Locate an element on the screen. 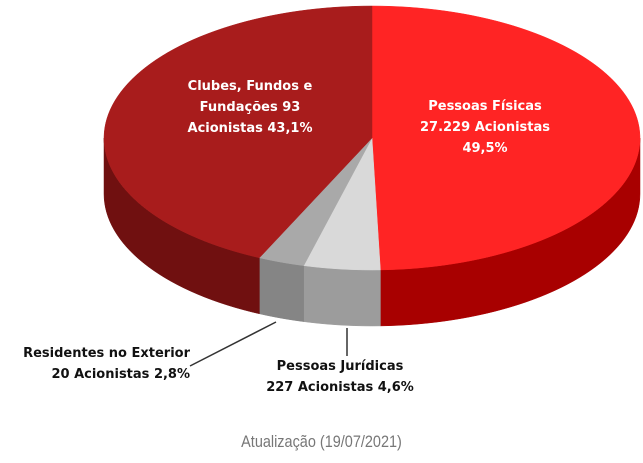 The height and width of the screenshot is (463, 643). slice-label: Pessoas Físicas 27.229 Acionistas 49,5% is located at coordinates (485, 127).